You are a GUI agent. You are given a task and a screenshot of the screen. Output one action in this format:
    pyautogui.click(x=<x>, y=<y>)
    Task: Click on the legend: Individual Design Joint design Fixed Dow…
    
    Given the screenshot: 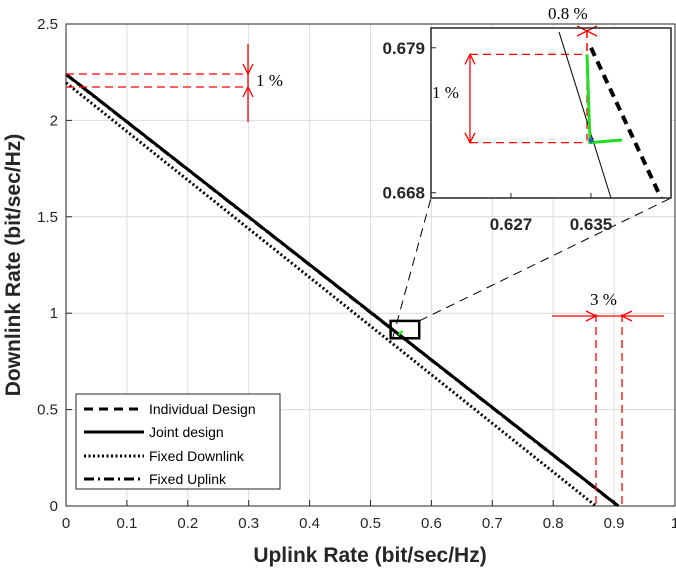 What is the action you would take?
    pyautogui.click(x=178, y=441)
    